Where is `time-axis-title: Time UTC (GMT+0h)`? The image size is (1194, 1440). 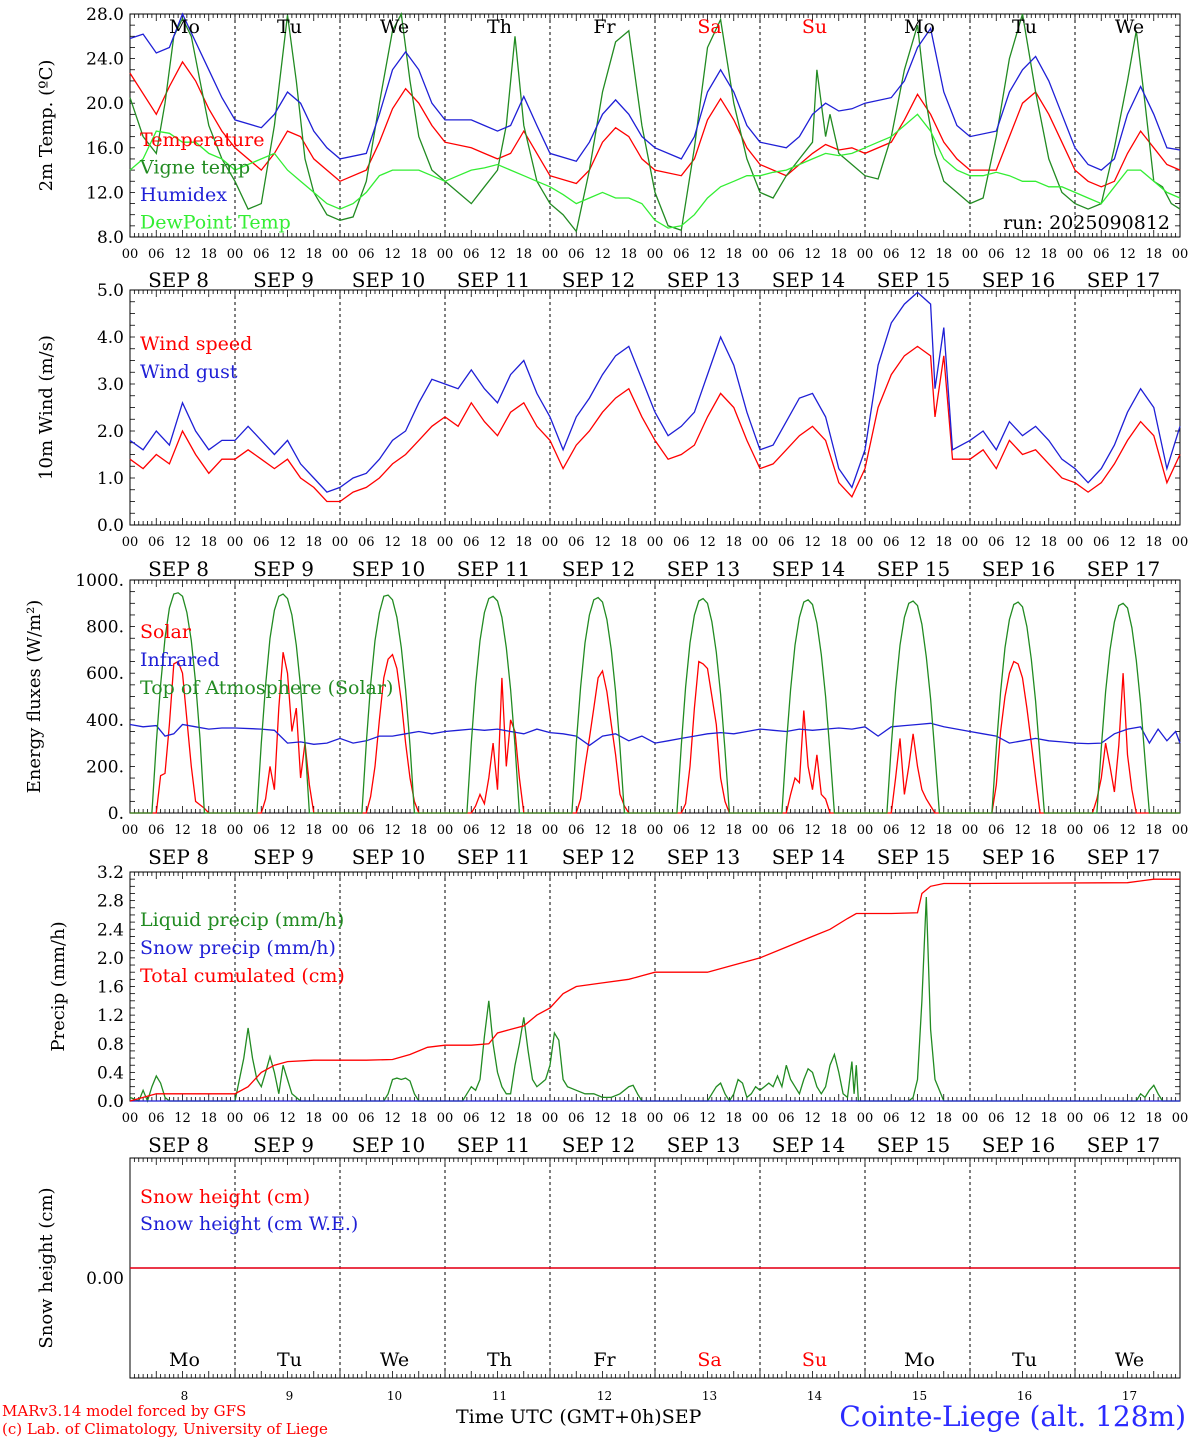
time-axis-title: Time UTC (GMT+0h) is located at coordinates (559, 1417).